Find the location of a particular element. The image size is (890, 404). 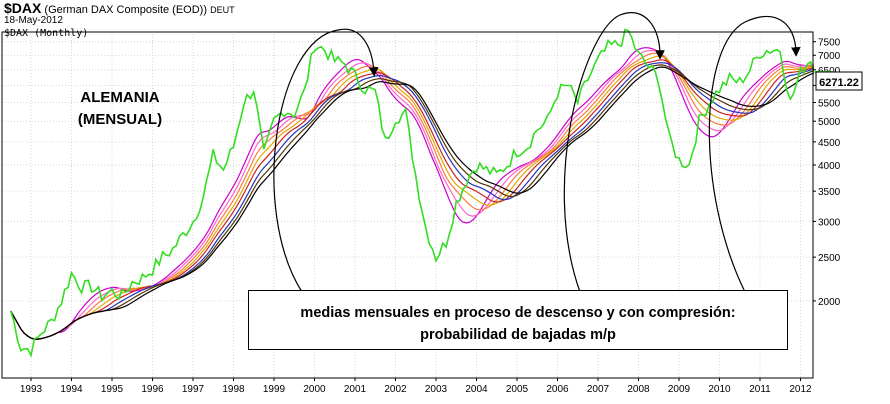

y-tick-label: 4000 is located at coordinates (829, 166).